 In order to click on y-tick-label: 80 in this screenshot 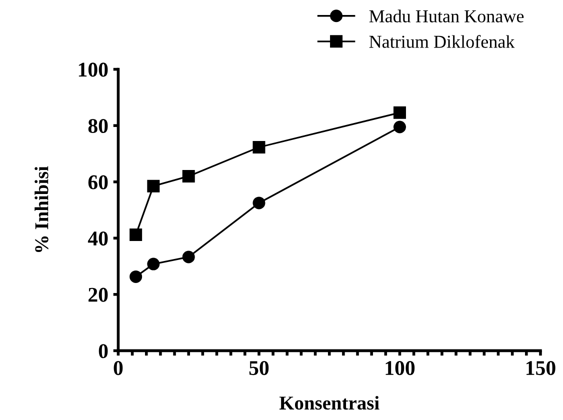, I will do `click(98, 126)`.